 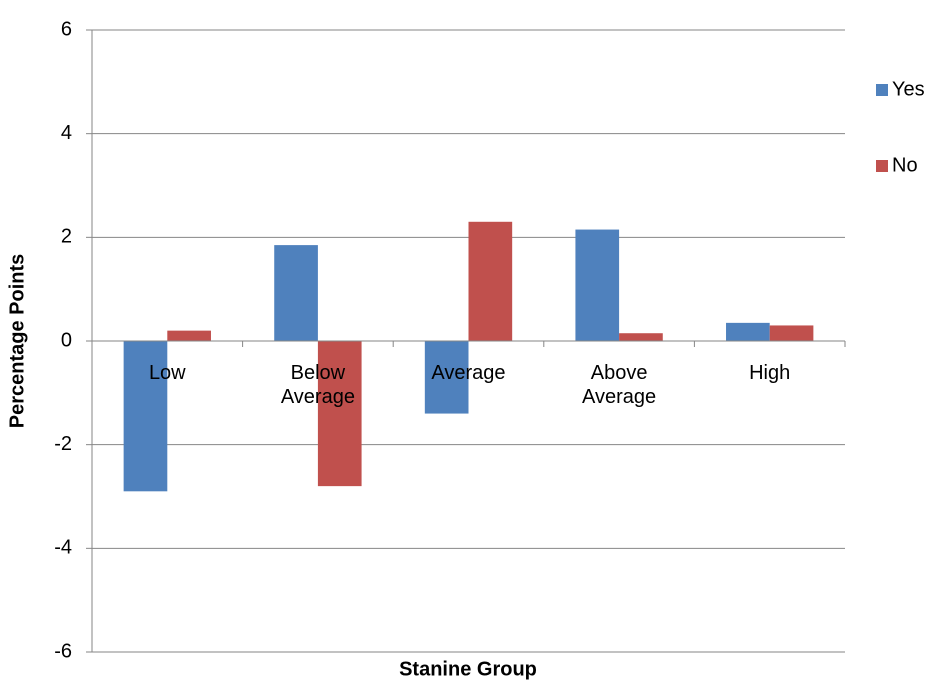 I want to click on y-tick-label: -4, so click(x=63, y=548).